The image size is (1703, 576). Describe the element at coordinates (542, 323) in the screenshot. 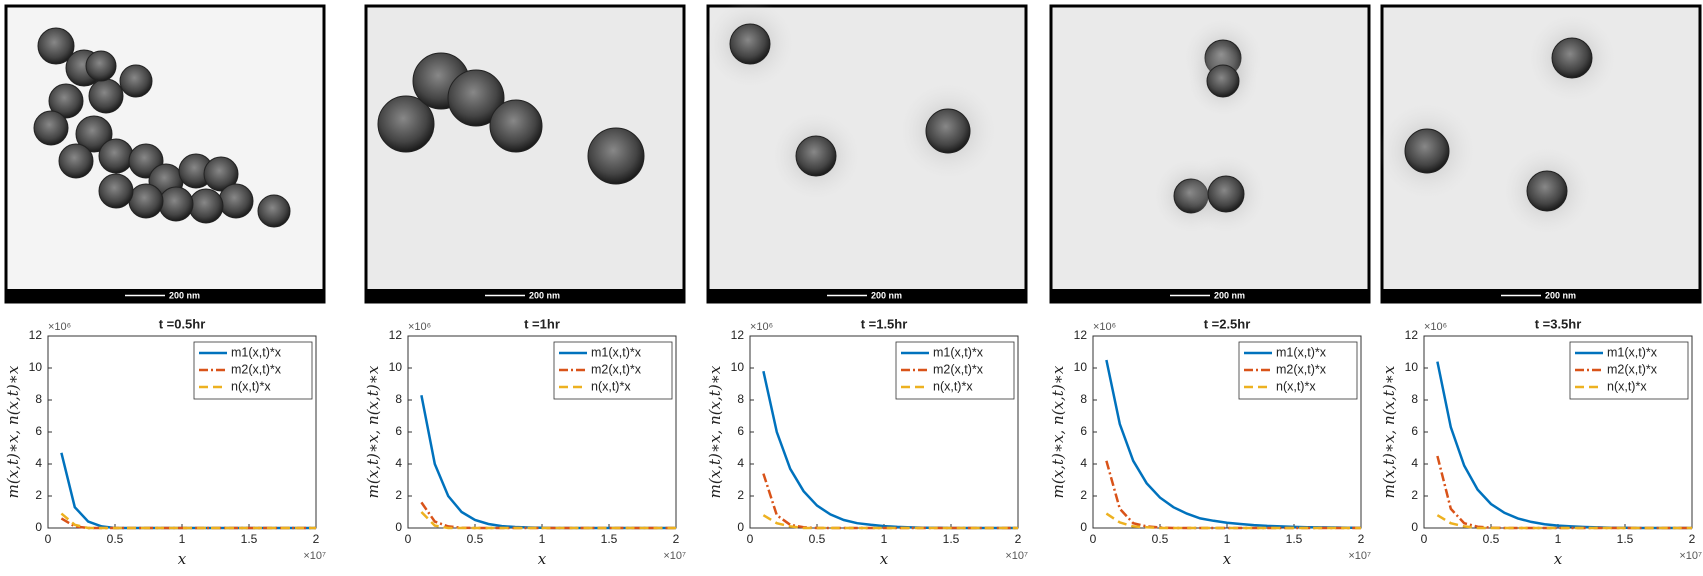

I see `chart-title: t =1hr` at that location.